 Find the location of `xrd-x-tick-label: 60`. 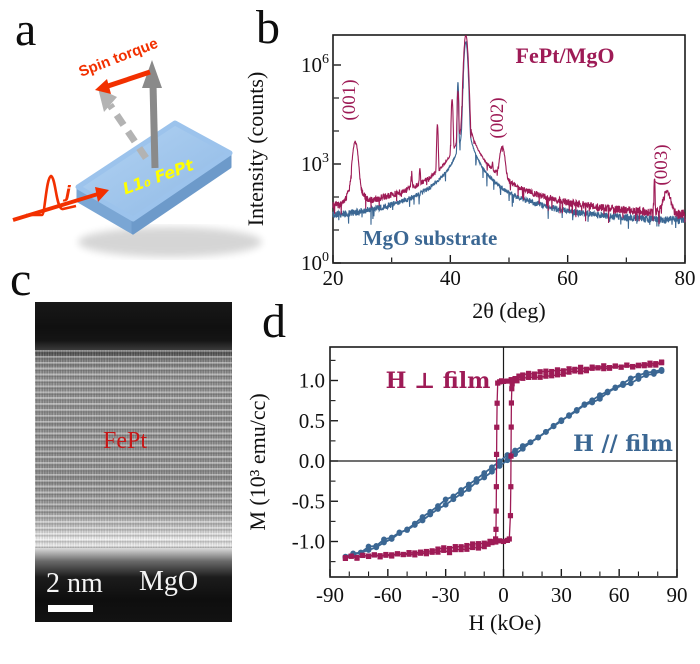

xrd-x-tick-label: 60 is located at coordinates (567, 278).